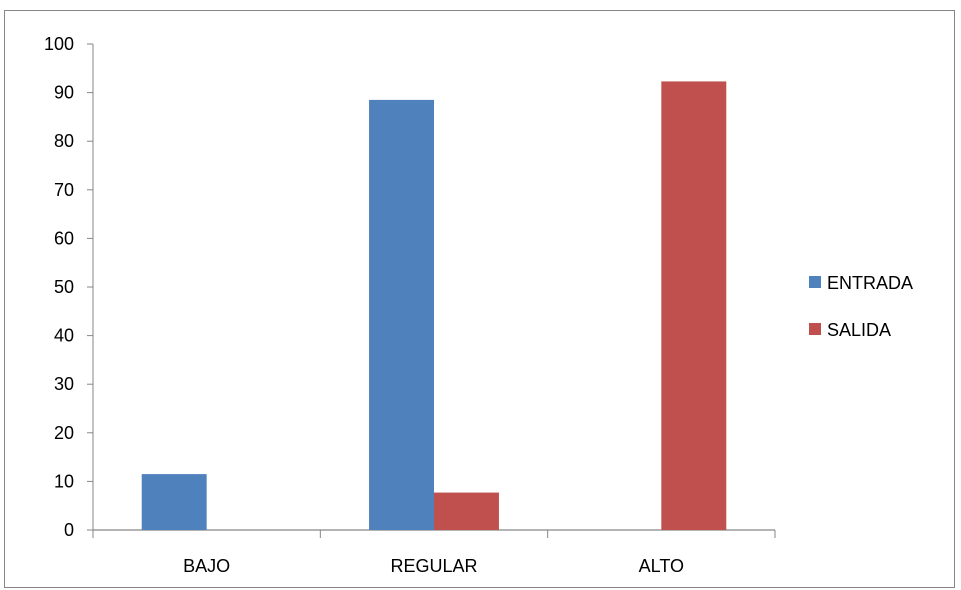  I want to click on legend-label-entrada: ENTRADA, so click(870, 283).